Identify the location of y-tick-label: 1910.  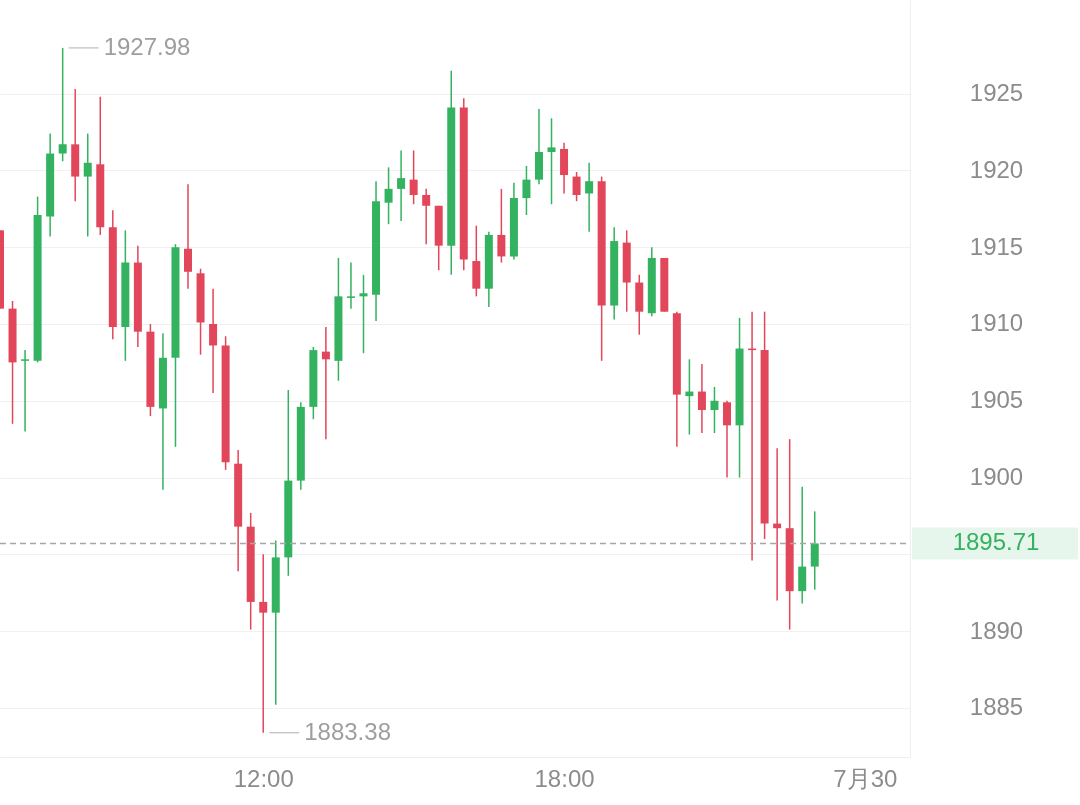
(996, 323).